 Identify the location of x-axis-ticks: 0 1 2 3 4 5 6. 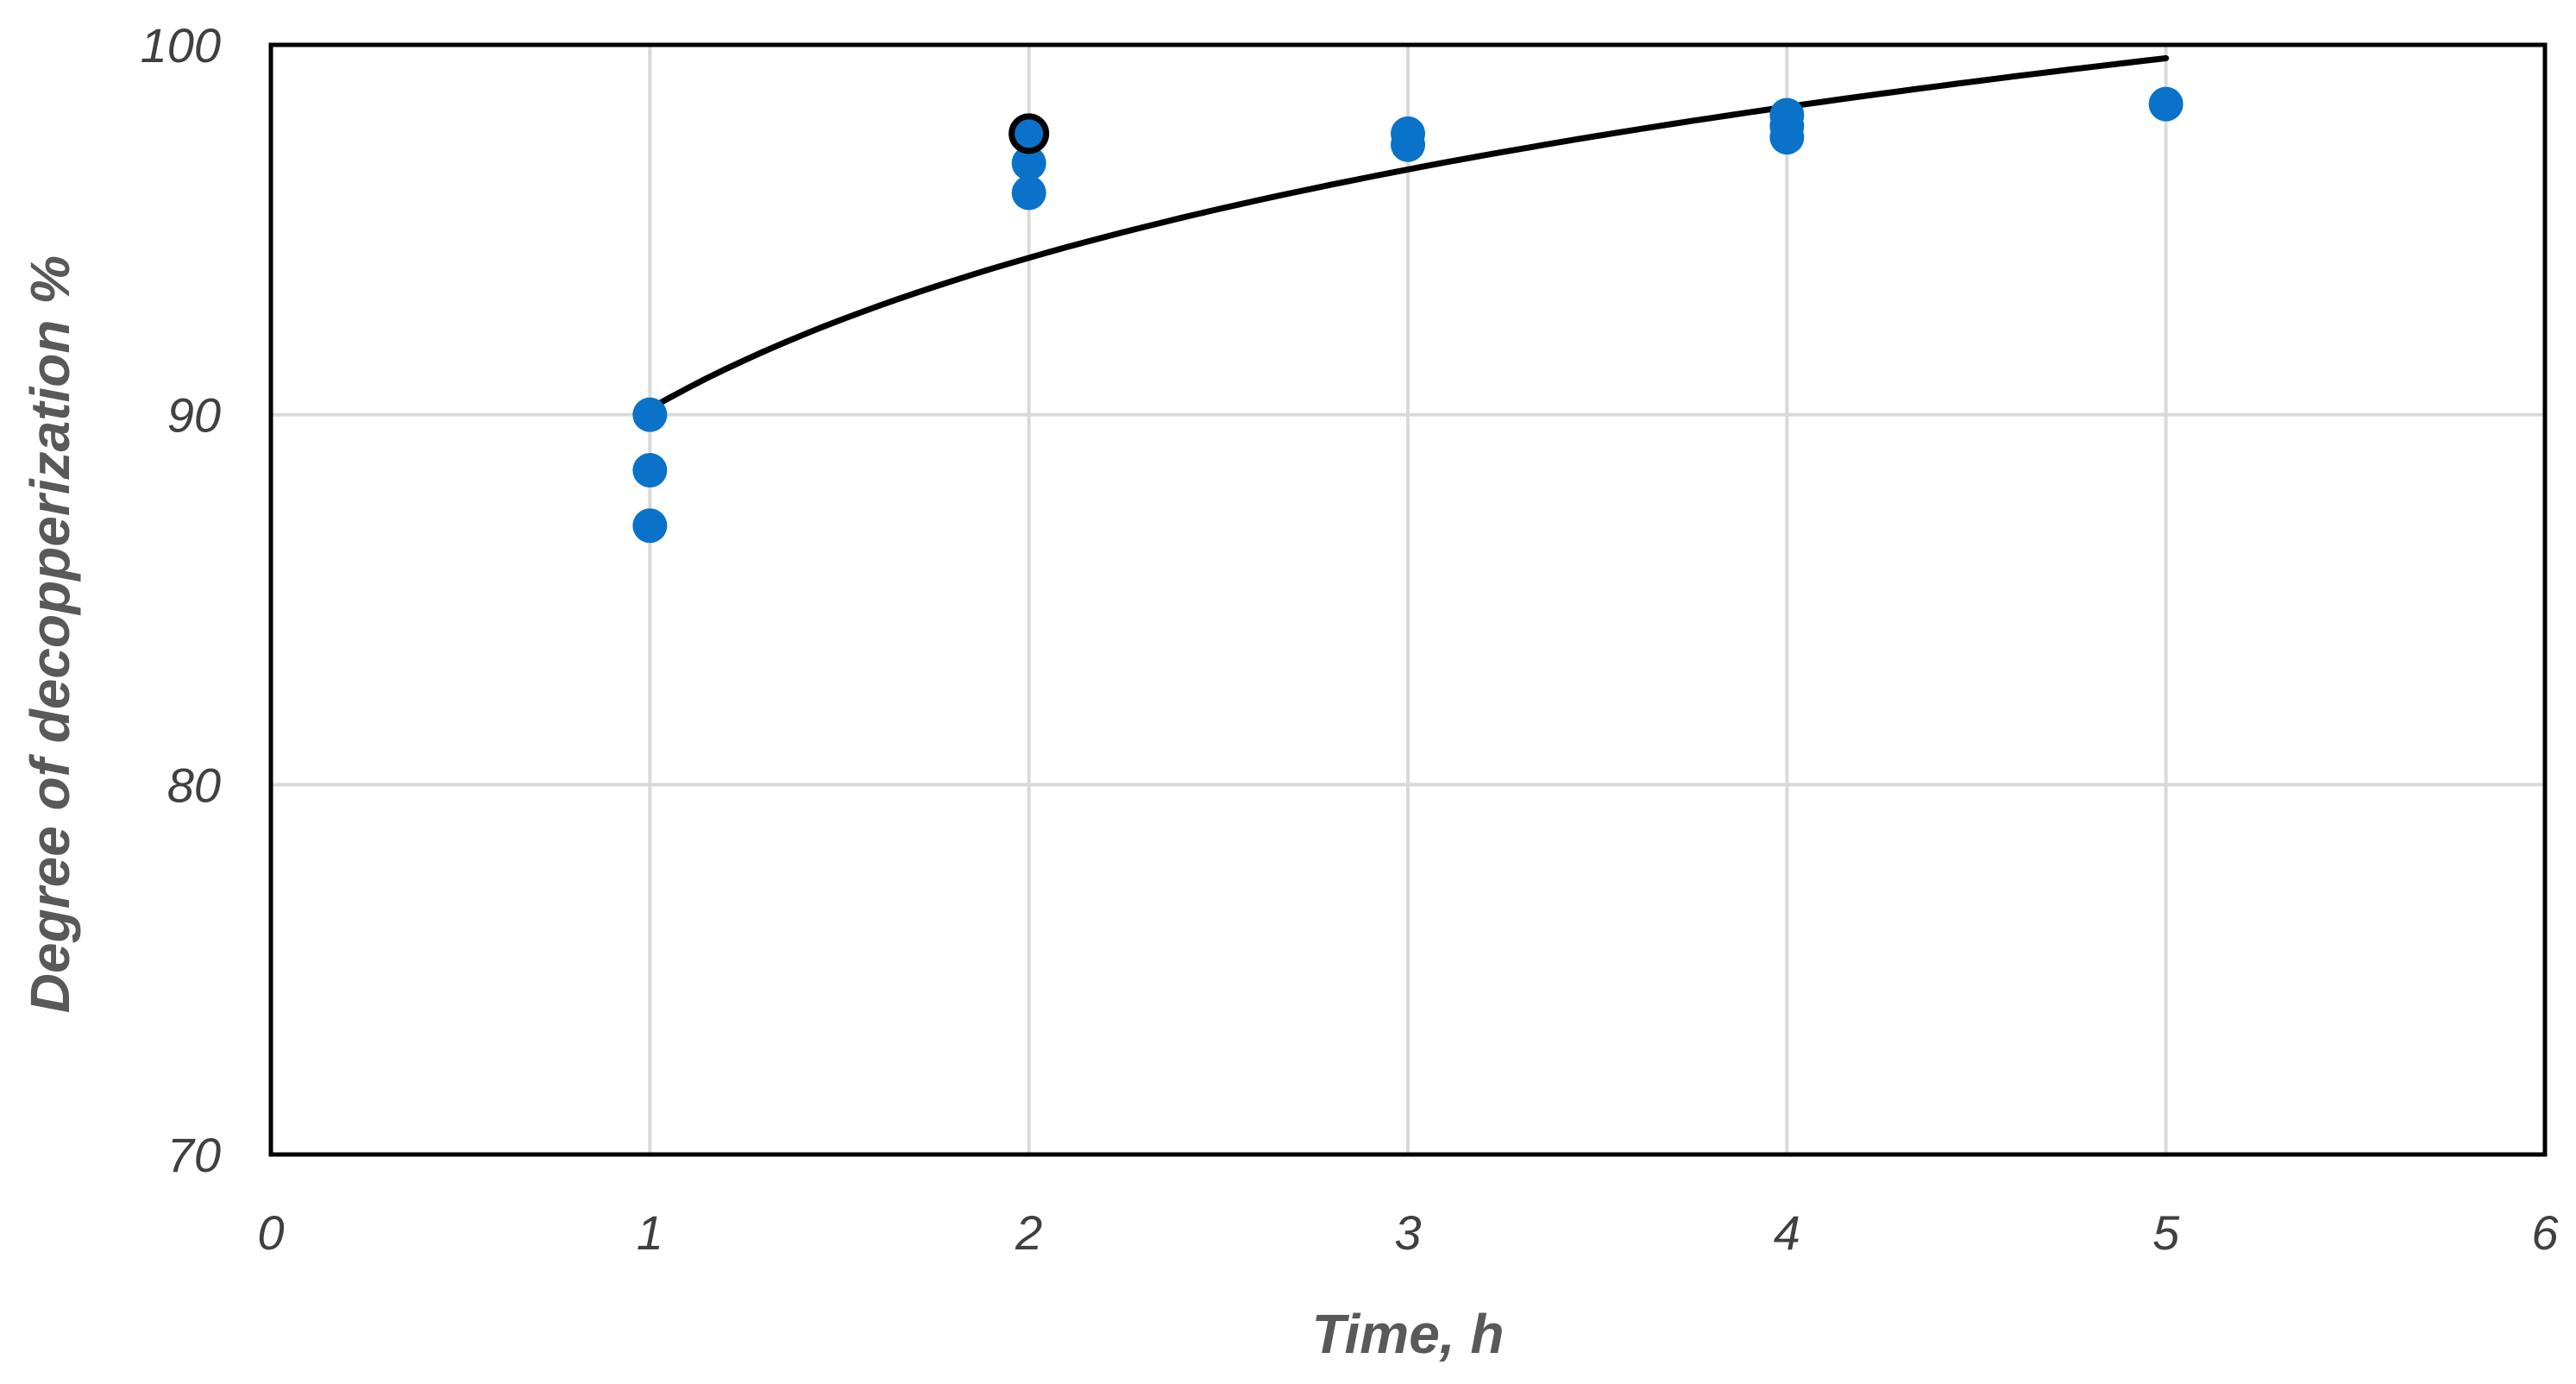
(1408, 1232).